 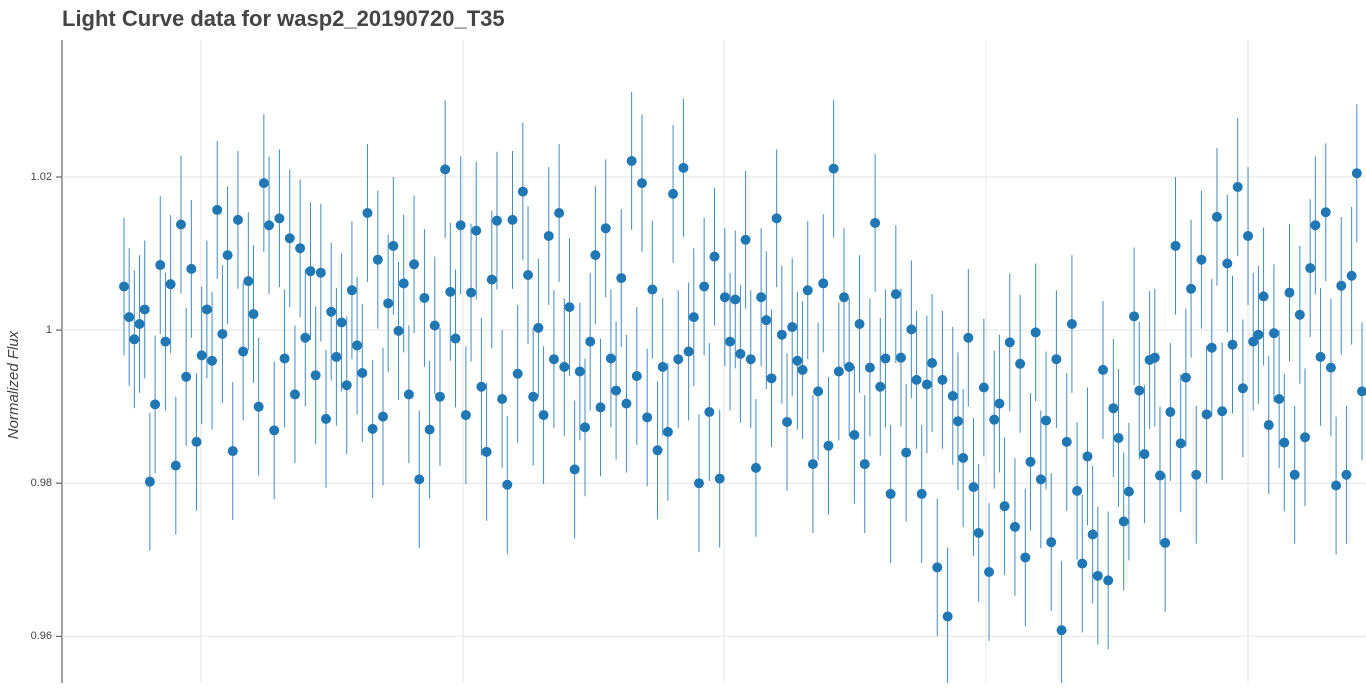 I want to click on y-tick-label: 1.02, so click(x=41, y=177).